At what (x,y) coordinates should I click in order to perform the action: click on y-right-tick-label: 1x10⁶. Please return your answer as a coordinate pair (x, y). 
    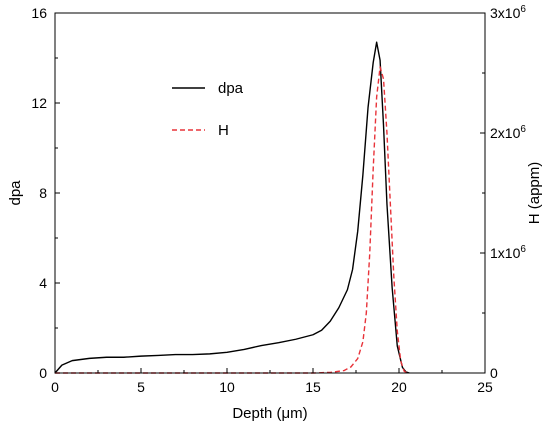
    Looking at the image, I should click on (508, 252).